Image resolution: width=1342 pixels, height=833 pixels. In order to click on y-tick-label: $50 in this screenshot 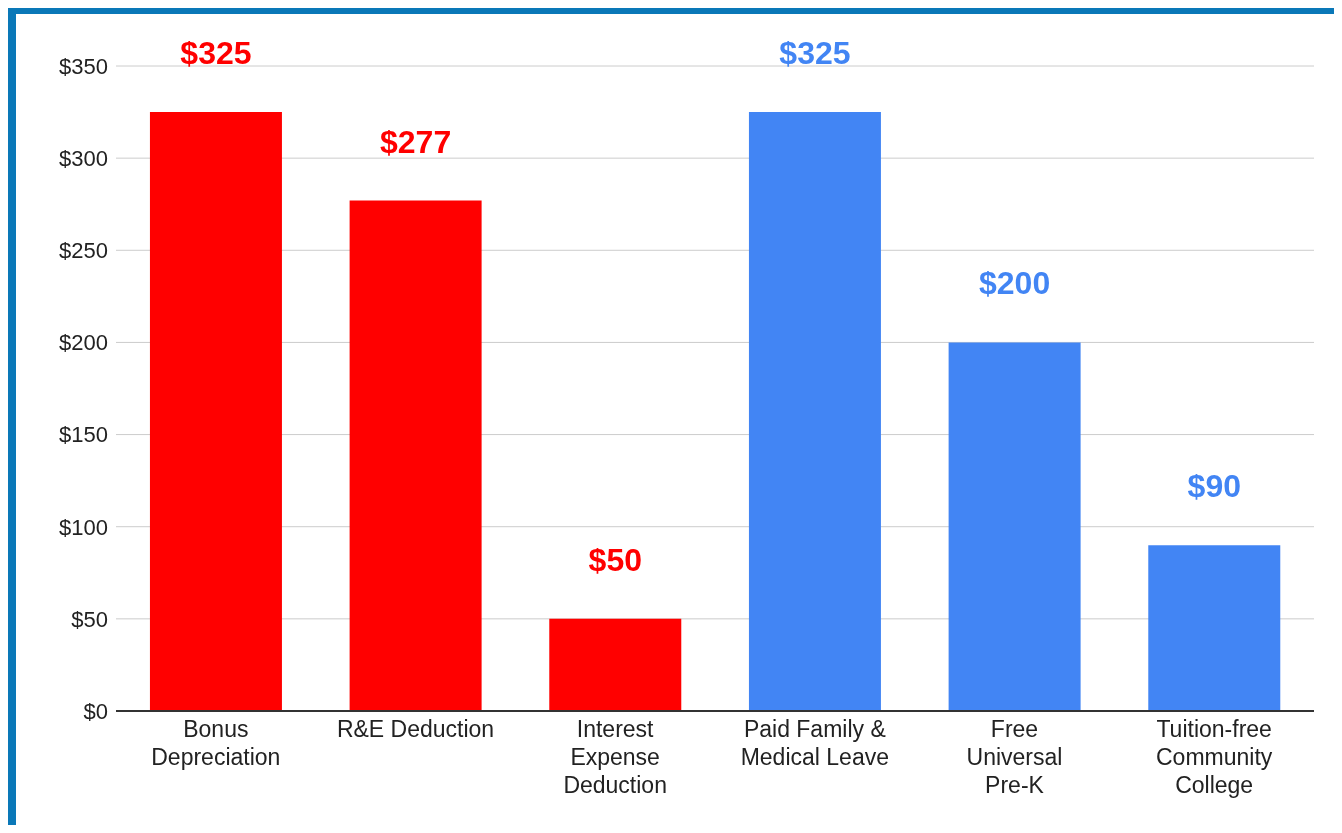, I will do `click(89, 619)`.